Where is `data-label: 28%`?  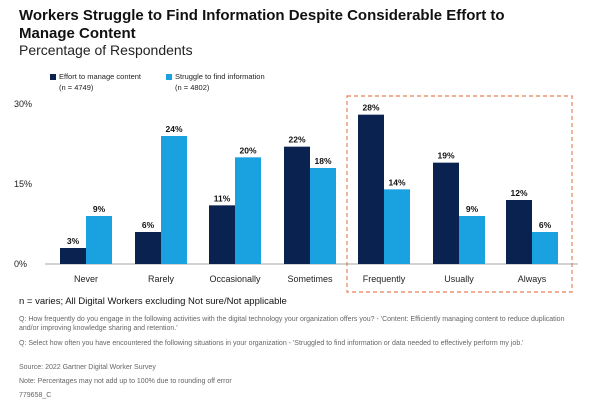
data-label: 28% is located at coordinates (370, 108).